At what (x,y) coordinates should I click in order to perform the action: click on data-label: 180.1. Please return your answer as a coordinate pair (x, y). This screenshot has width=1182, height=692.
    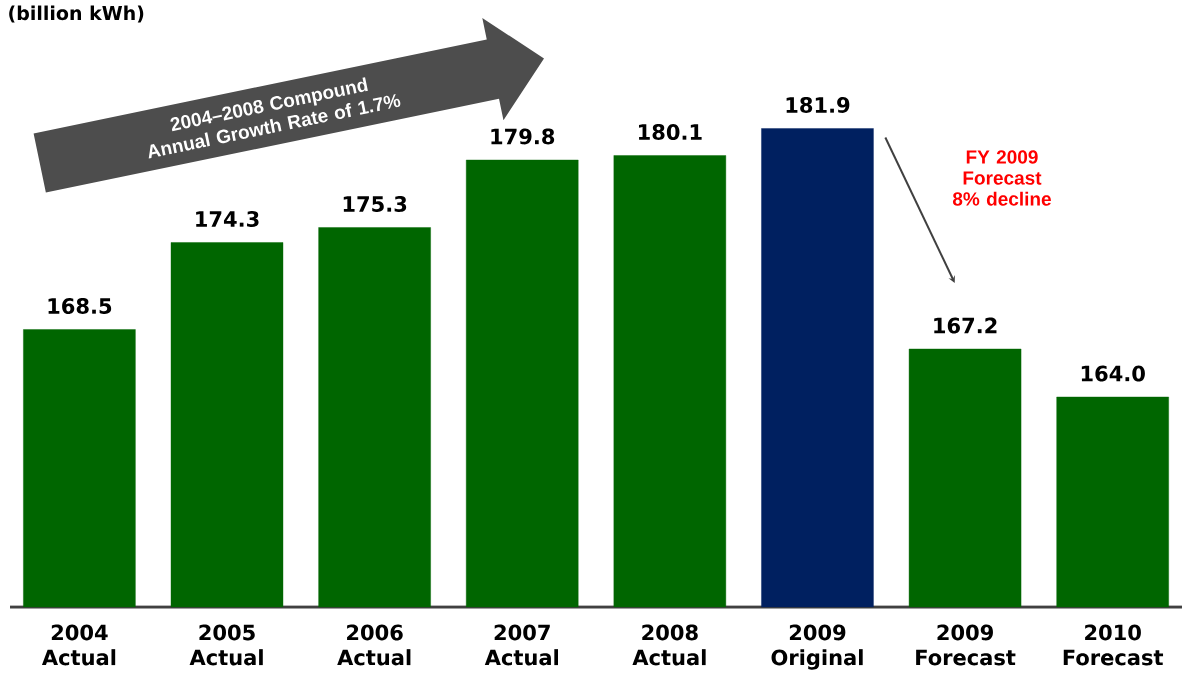
    Looking at the image, I should click on (670, 132).